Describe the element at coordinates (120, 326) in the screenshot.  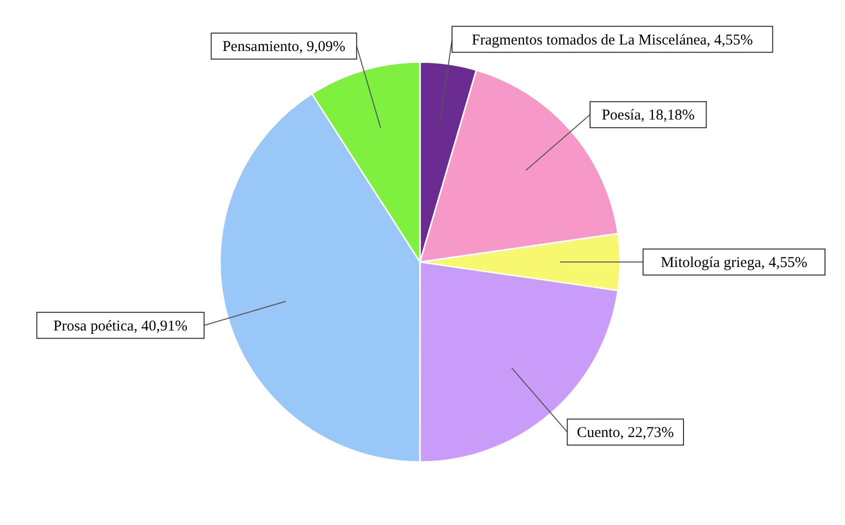
I see `slice-label: Prosa poética, 40,91%` at that location.